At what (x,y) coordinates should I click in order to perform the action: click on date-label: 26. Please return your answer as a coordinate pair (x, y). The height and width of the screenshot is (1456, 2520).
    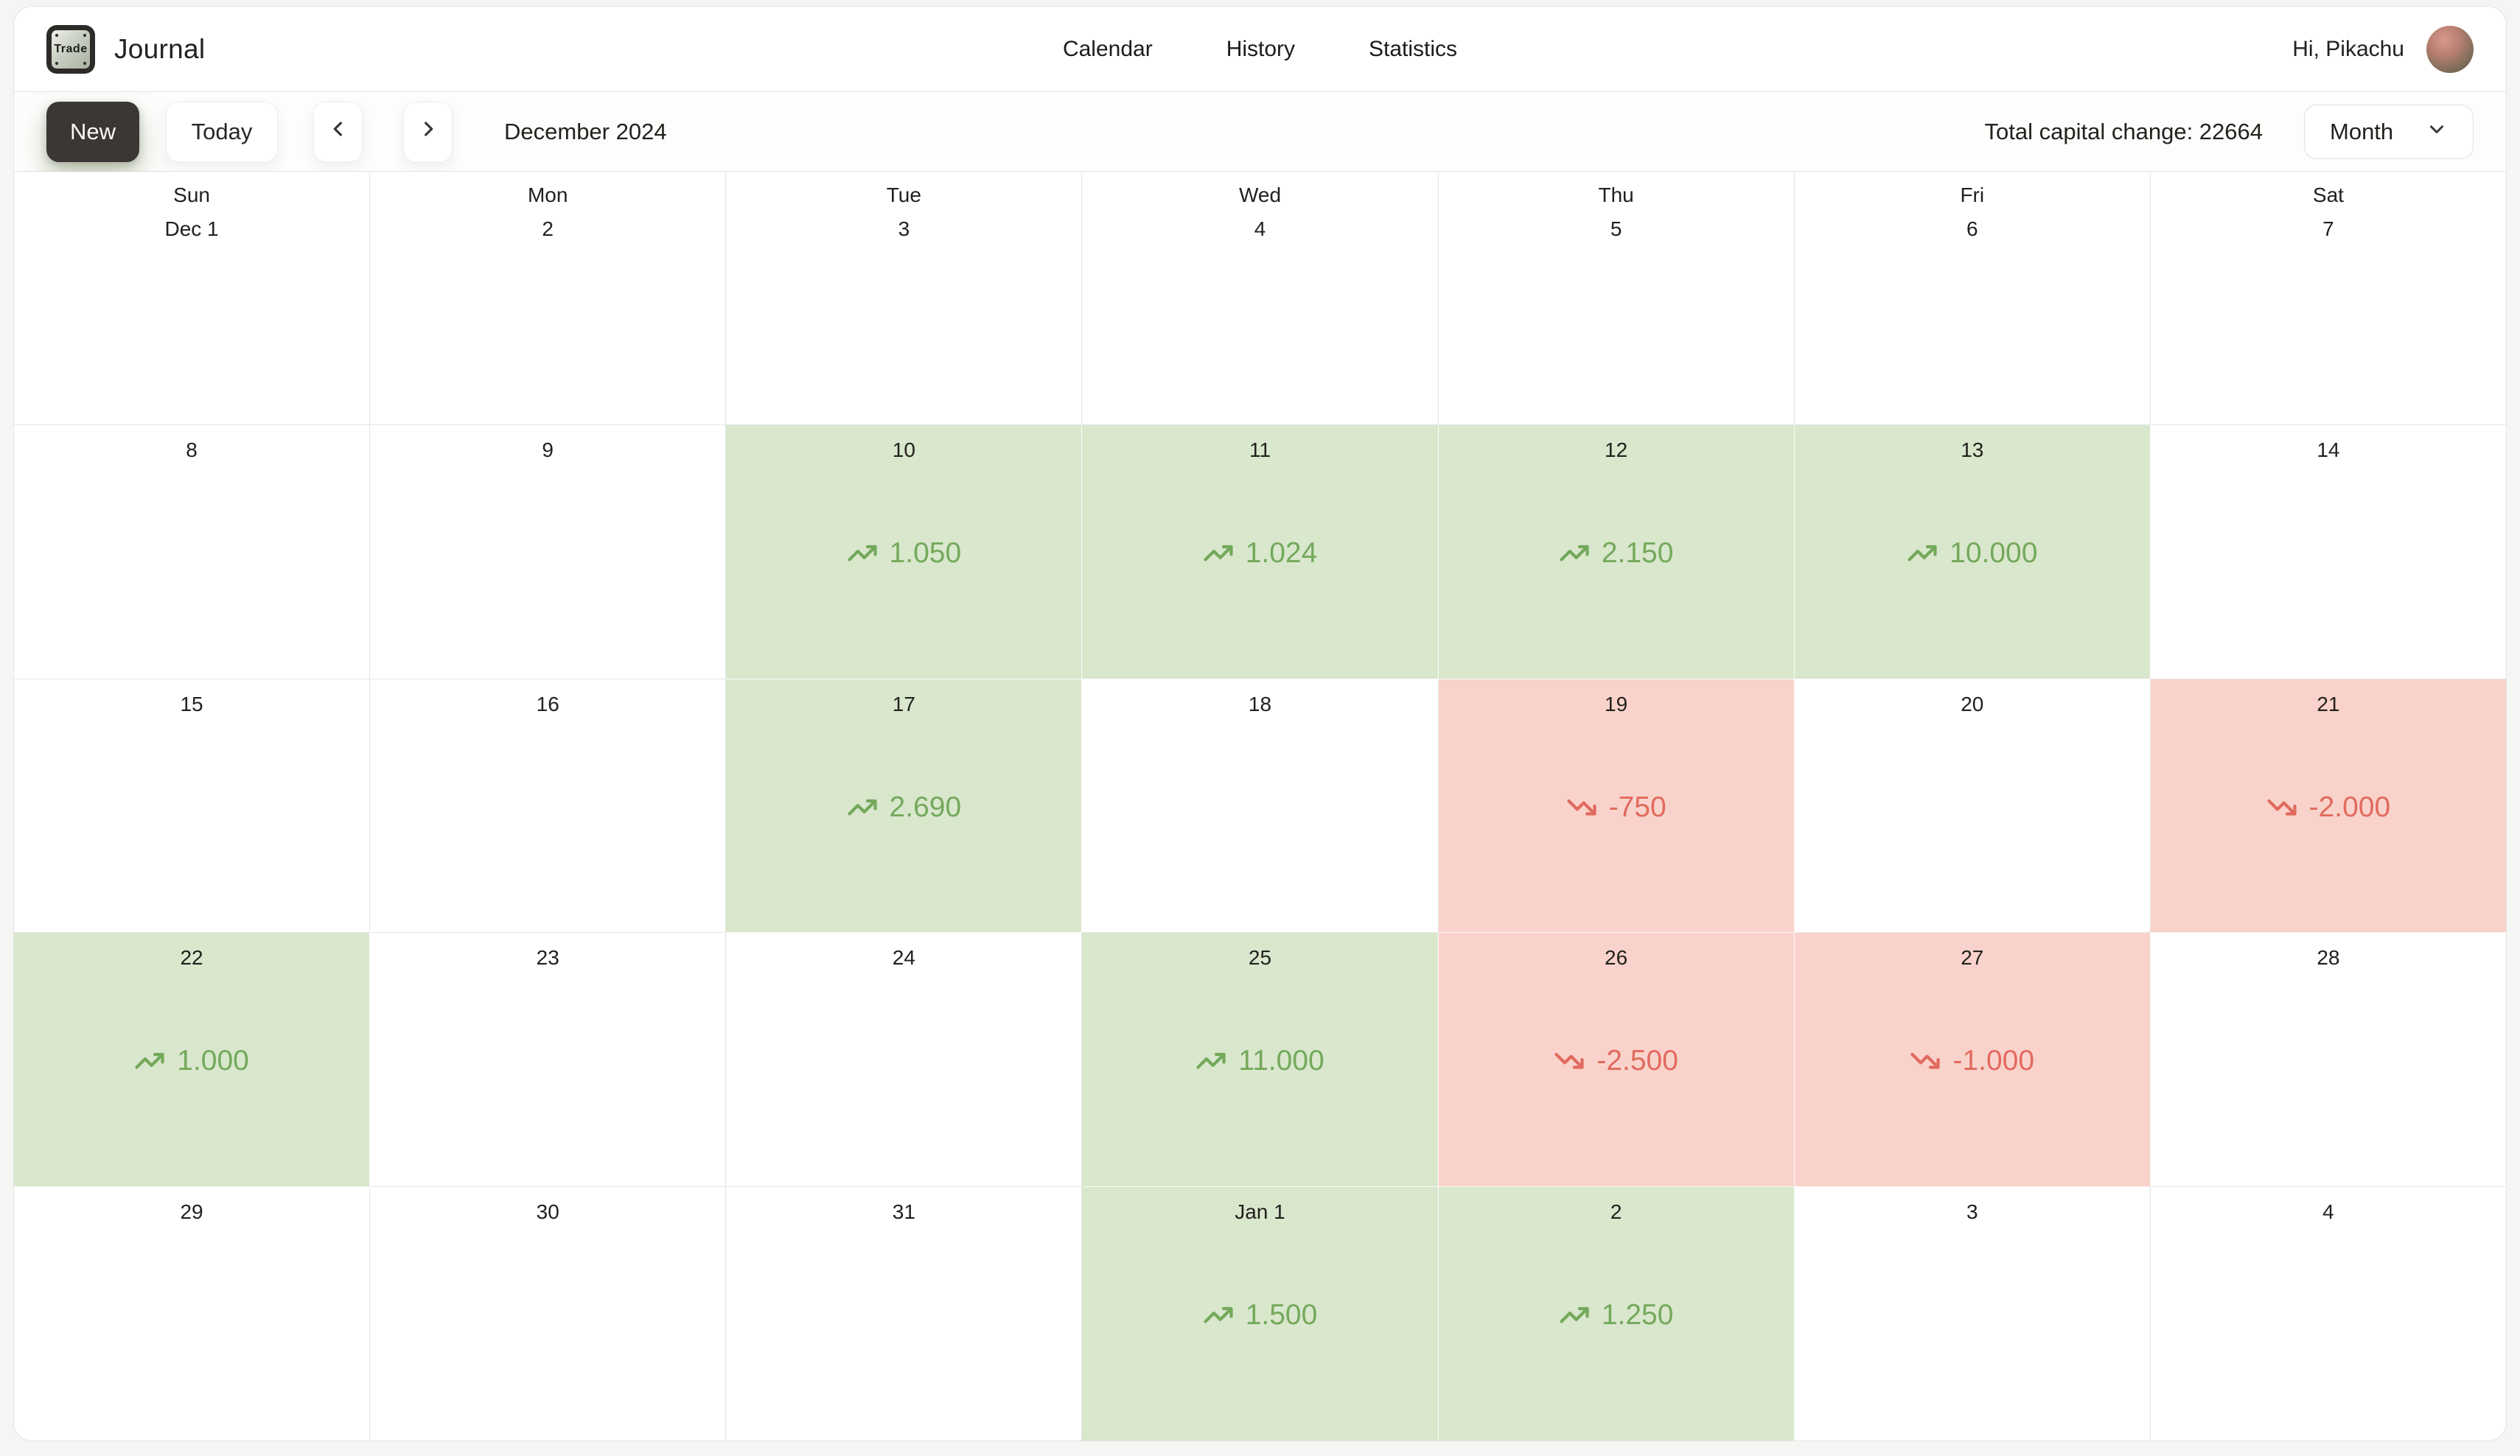
    Looking at the image, I should click on (1616, 958).